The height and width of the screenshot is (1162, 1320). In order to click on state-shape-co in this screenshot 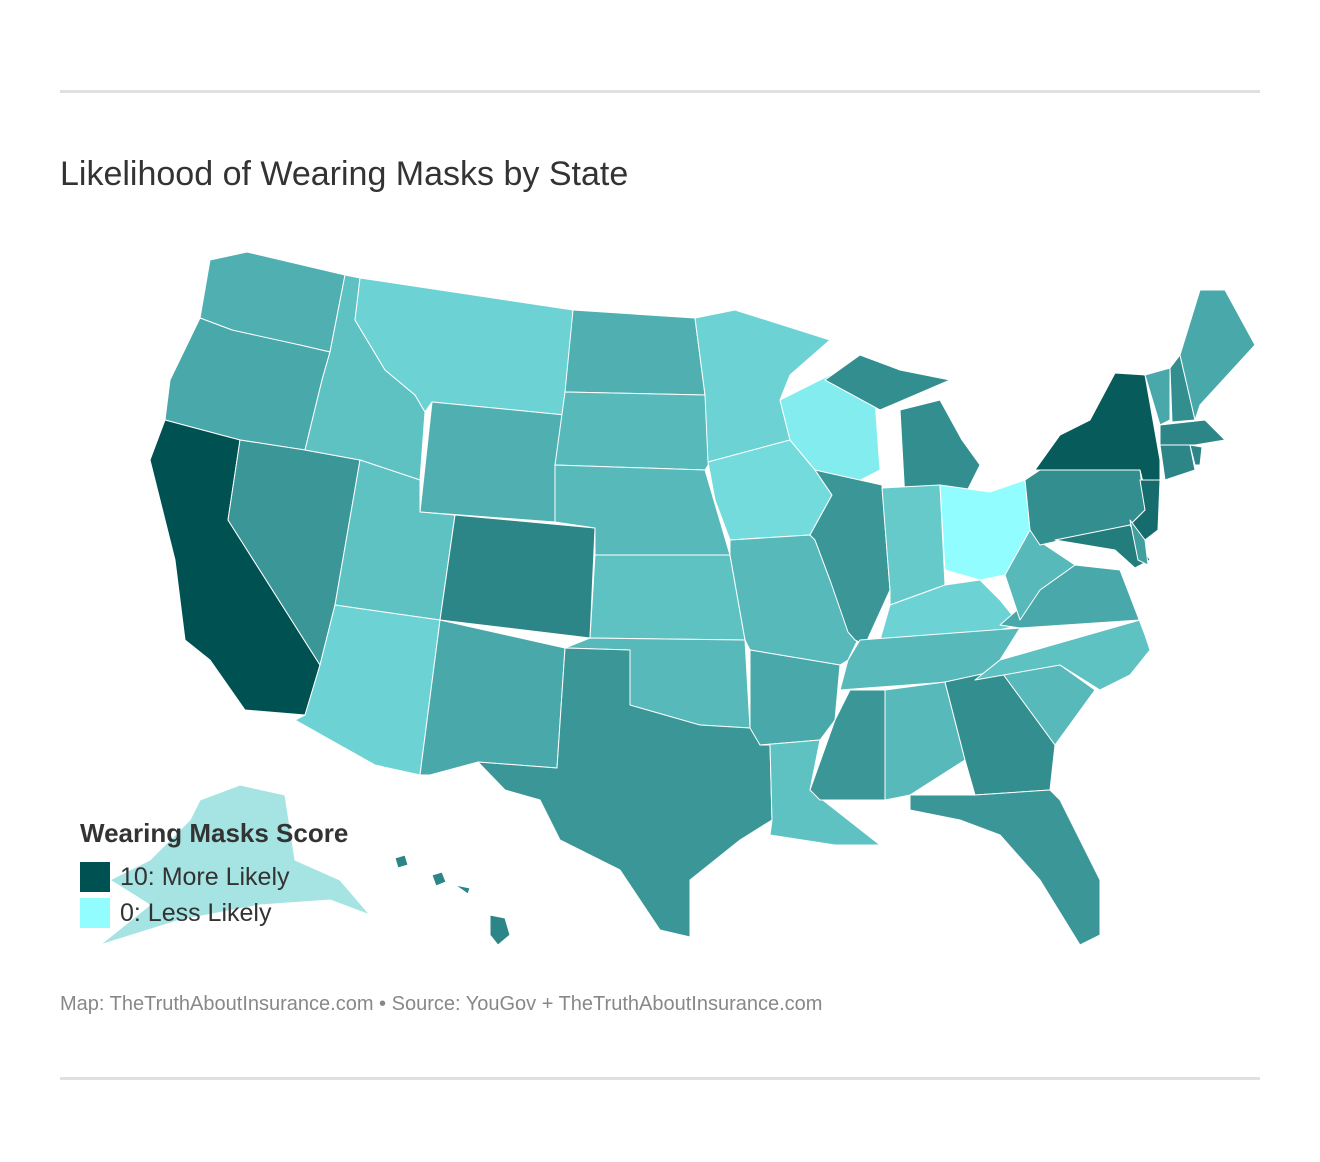, I will do `click(517, 576)`.